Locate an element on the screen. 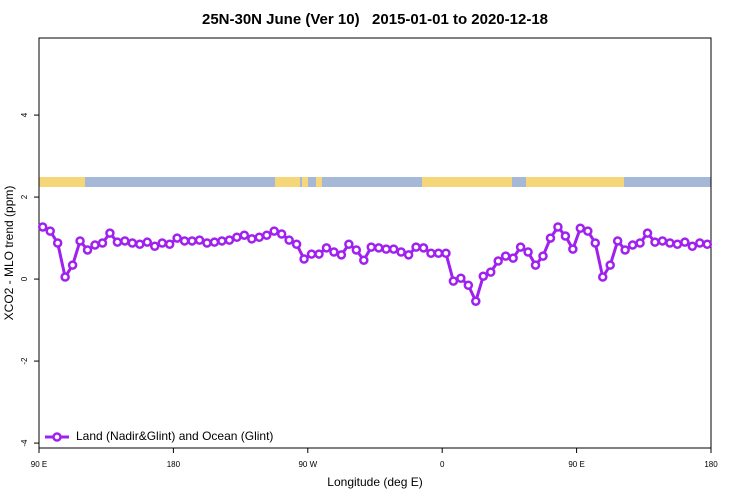 The width and height of the screenshot is (750, 500). y-tick-label: 0 is located at coordinates (24, 278).